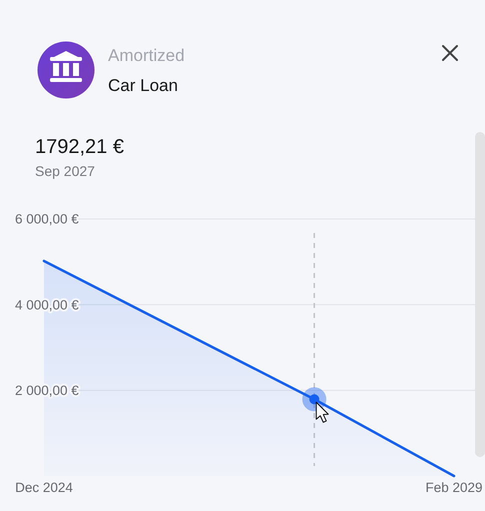 The width and height of the screenshot is (485, 511). What do you see at coordinates (44, 487) in the screenshot?
I see `x-tick-label: Dec 2024` at bounding box center [44, 487].